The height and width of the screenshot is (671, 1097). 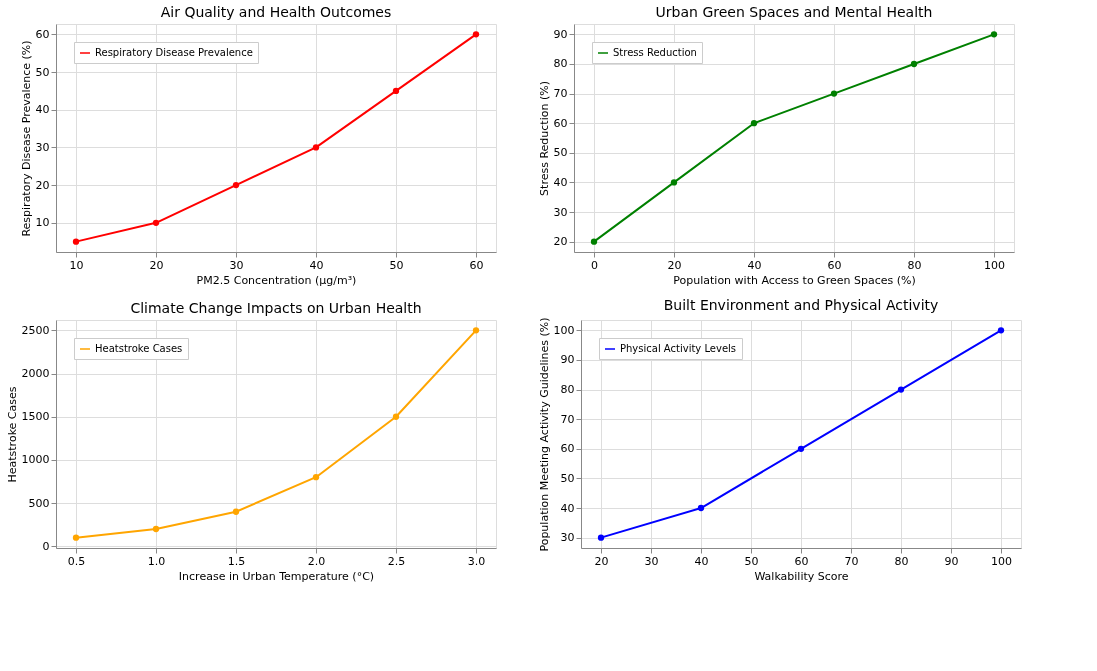 What do you see at coordinates (12, 434) in the screenshot?
I see `y-axis-title: Heatstroke Cases` at bounding box center [12, 434].